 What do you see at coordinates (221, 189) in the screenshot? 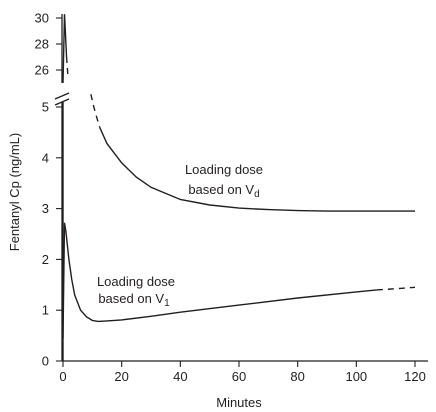
I see `vd-annotation-prefix: based on V` at bounding box center [221, 189].